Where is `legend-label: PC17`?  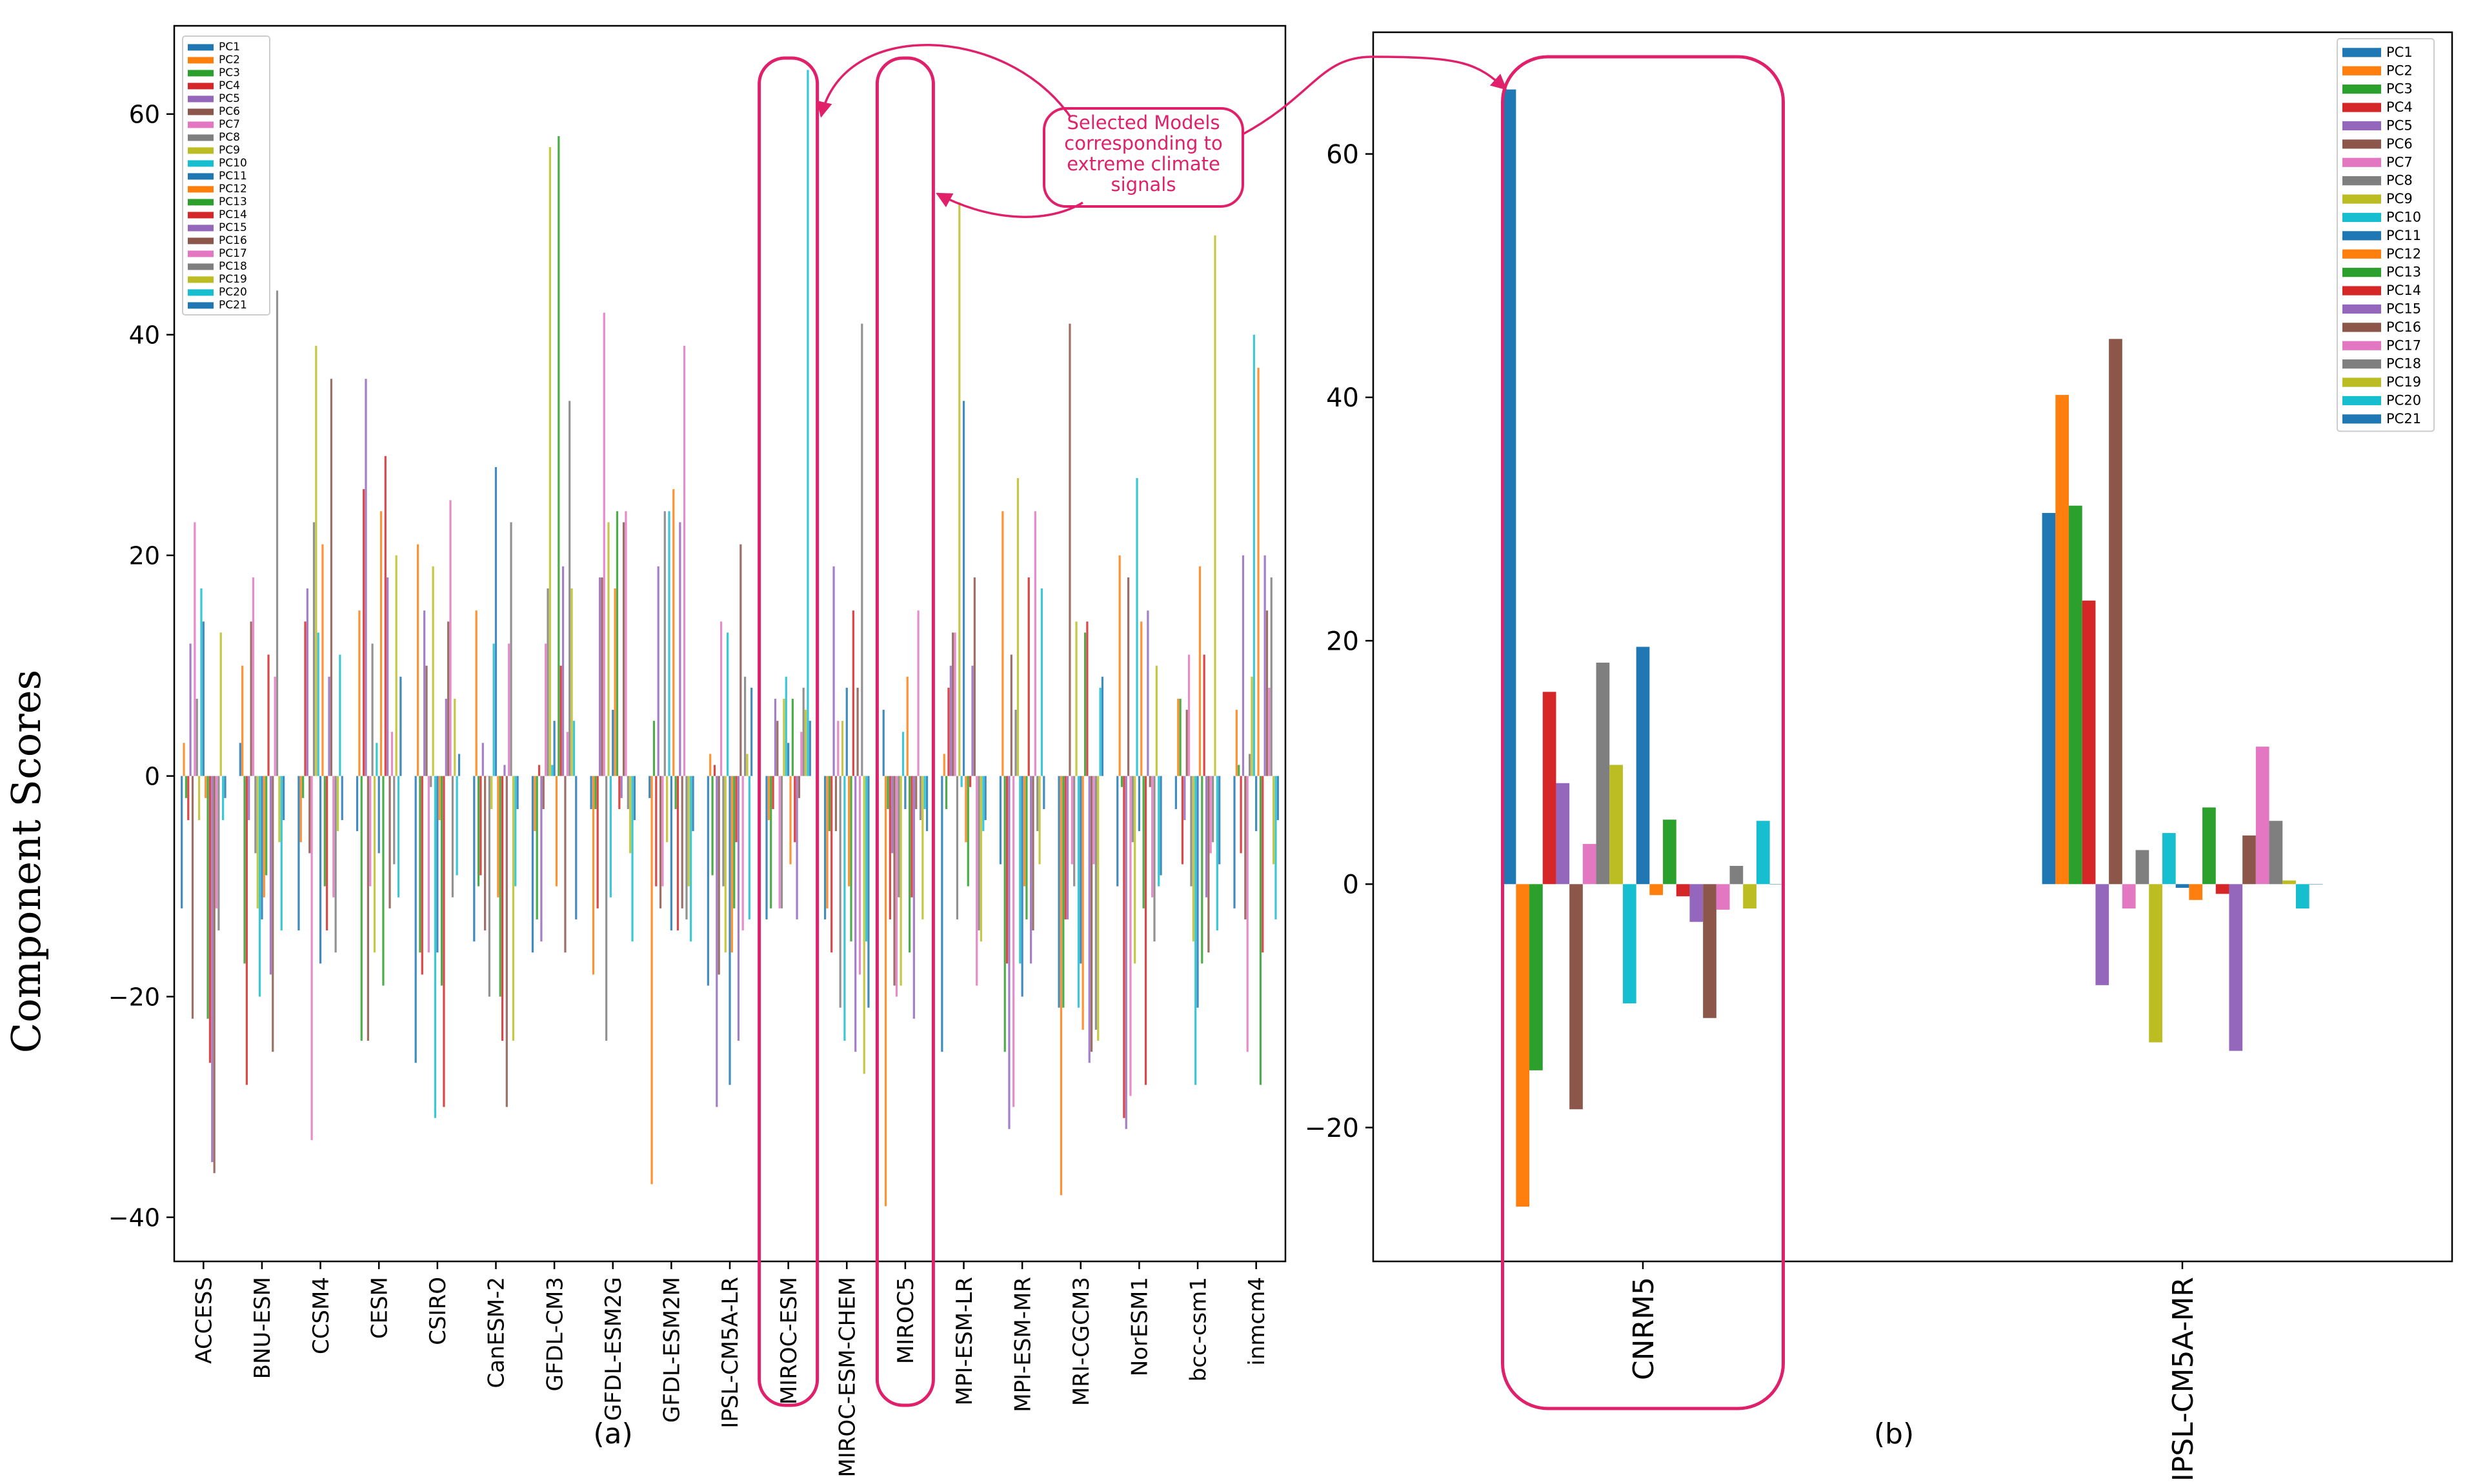 legend-label: PC17 is located at coordinates (233, 253).